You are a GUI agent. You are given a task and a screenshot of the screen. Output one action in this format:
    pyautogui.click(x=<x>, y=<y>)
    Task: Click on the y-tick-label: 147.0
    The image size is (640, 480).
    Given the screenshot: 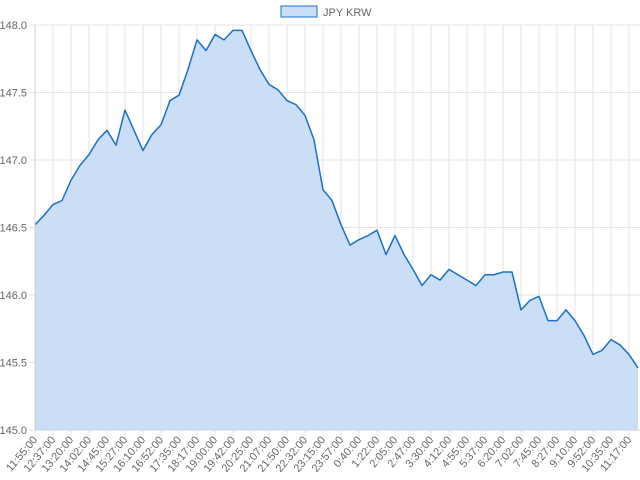 What is the action you would take?
    pyautogui.click(x=13, y=161)
    